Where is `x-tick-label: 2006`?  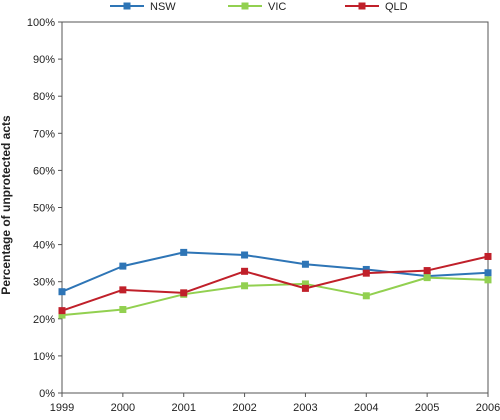
x-tick-label: 2006 is located at coordinates (488, 408).